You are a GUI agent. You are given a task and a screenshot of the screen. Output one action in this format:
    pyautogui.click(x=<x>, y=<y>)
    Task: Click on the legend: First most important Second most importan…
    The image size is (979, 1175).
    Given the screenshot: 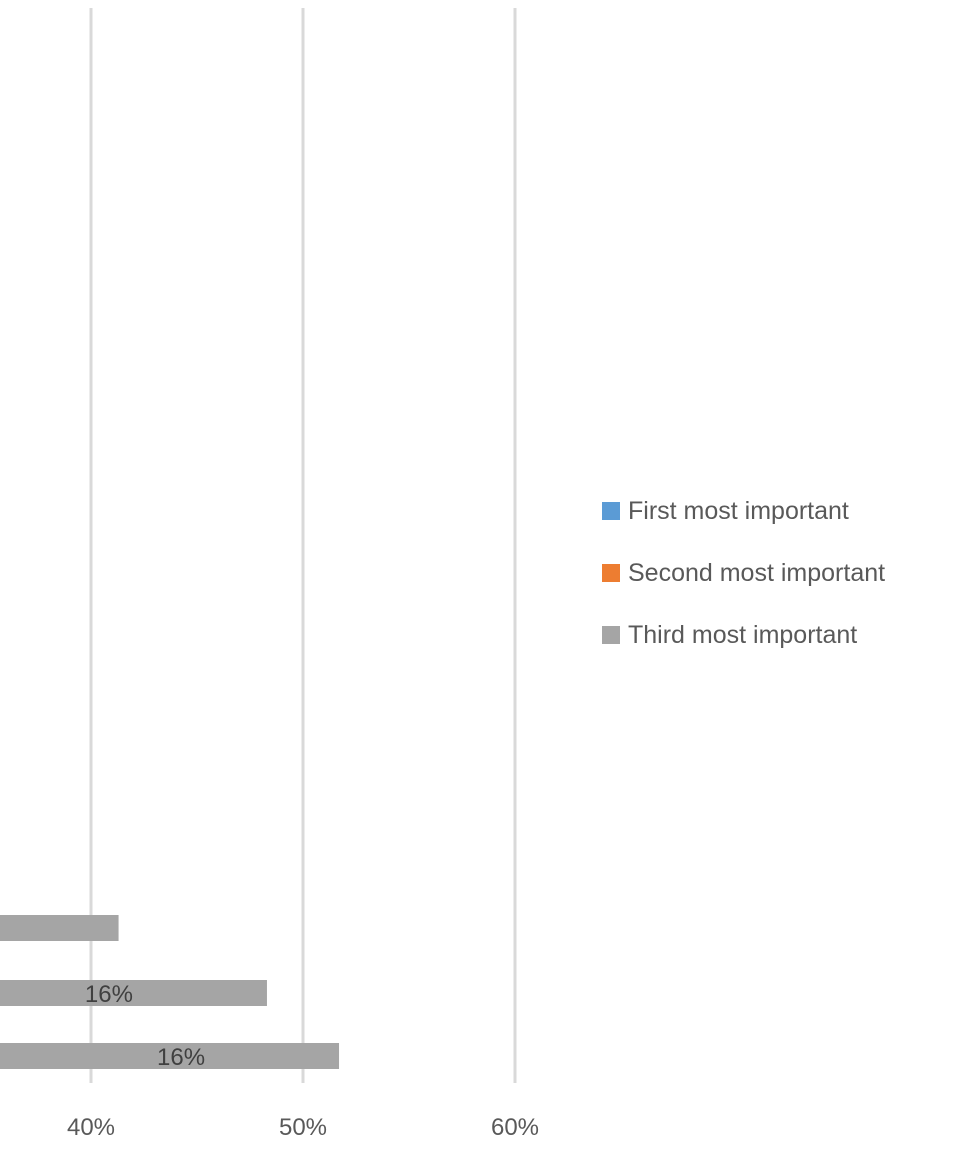 What is the action you would take?
    pyautogui.click(x=743, y=573)
    